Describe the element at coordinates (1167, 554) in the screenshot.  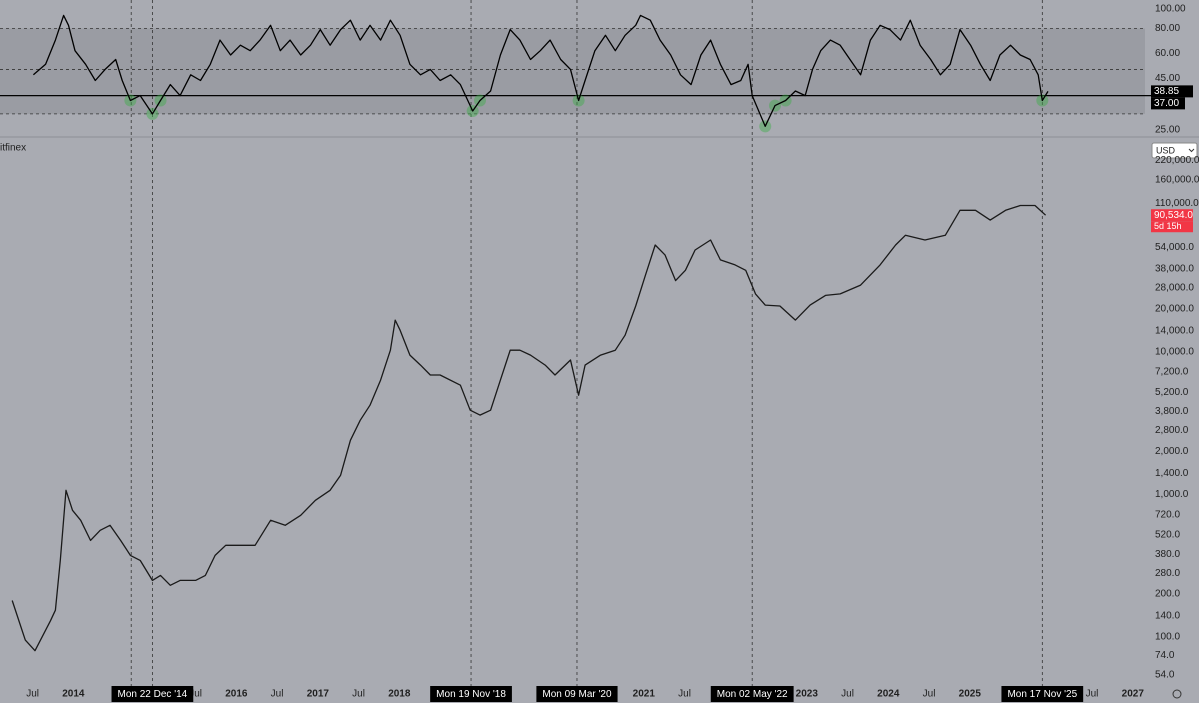
I see `y-tick-label: 380.0` at that location.